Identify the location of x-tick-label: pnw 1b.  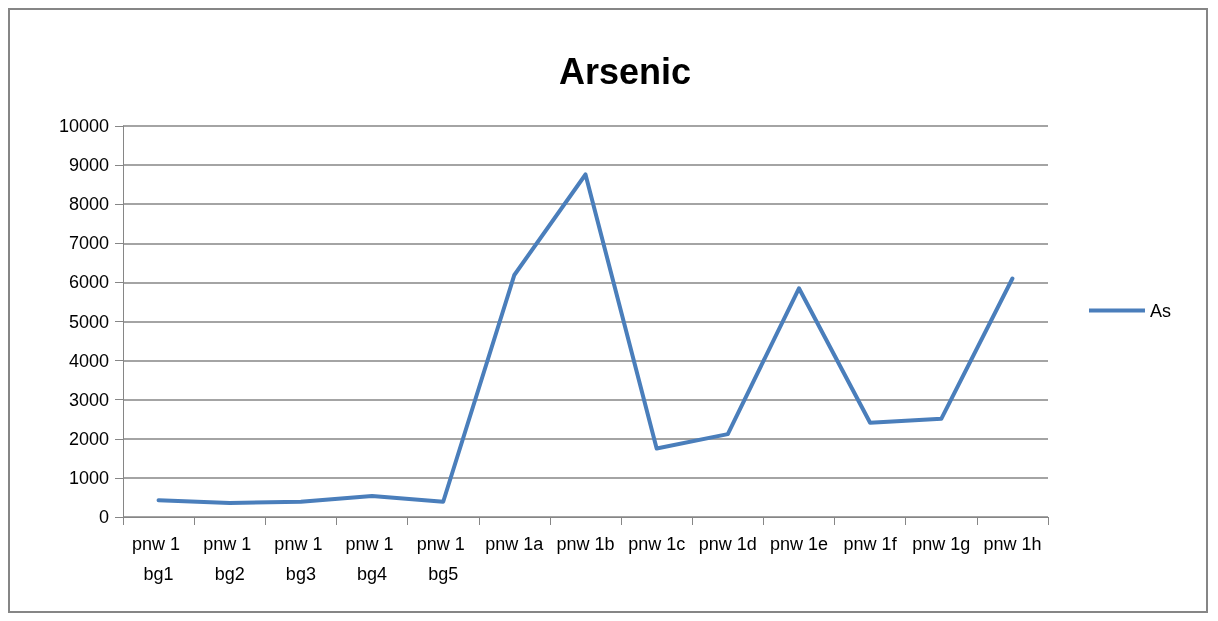
(585, 544).